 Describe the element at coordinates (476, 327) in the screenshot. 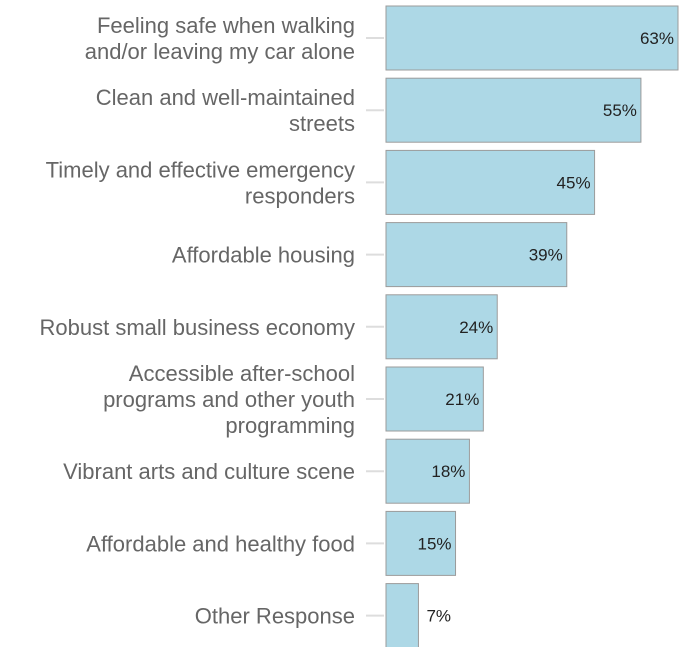

I see `value-label-4: 24%` at that location.